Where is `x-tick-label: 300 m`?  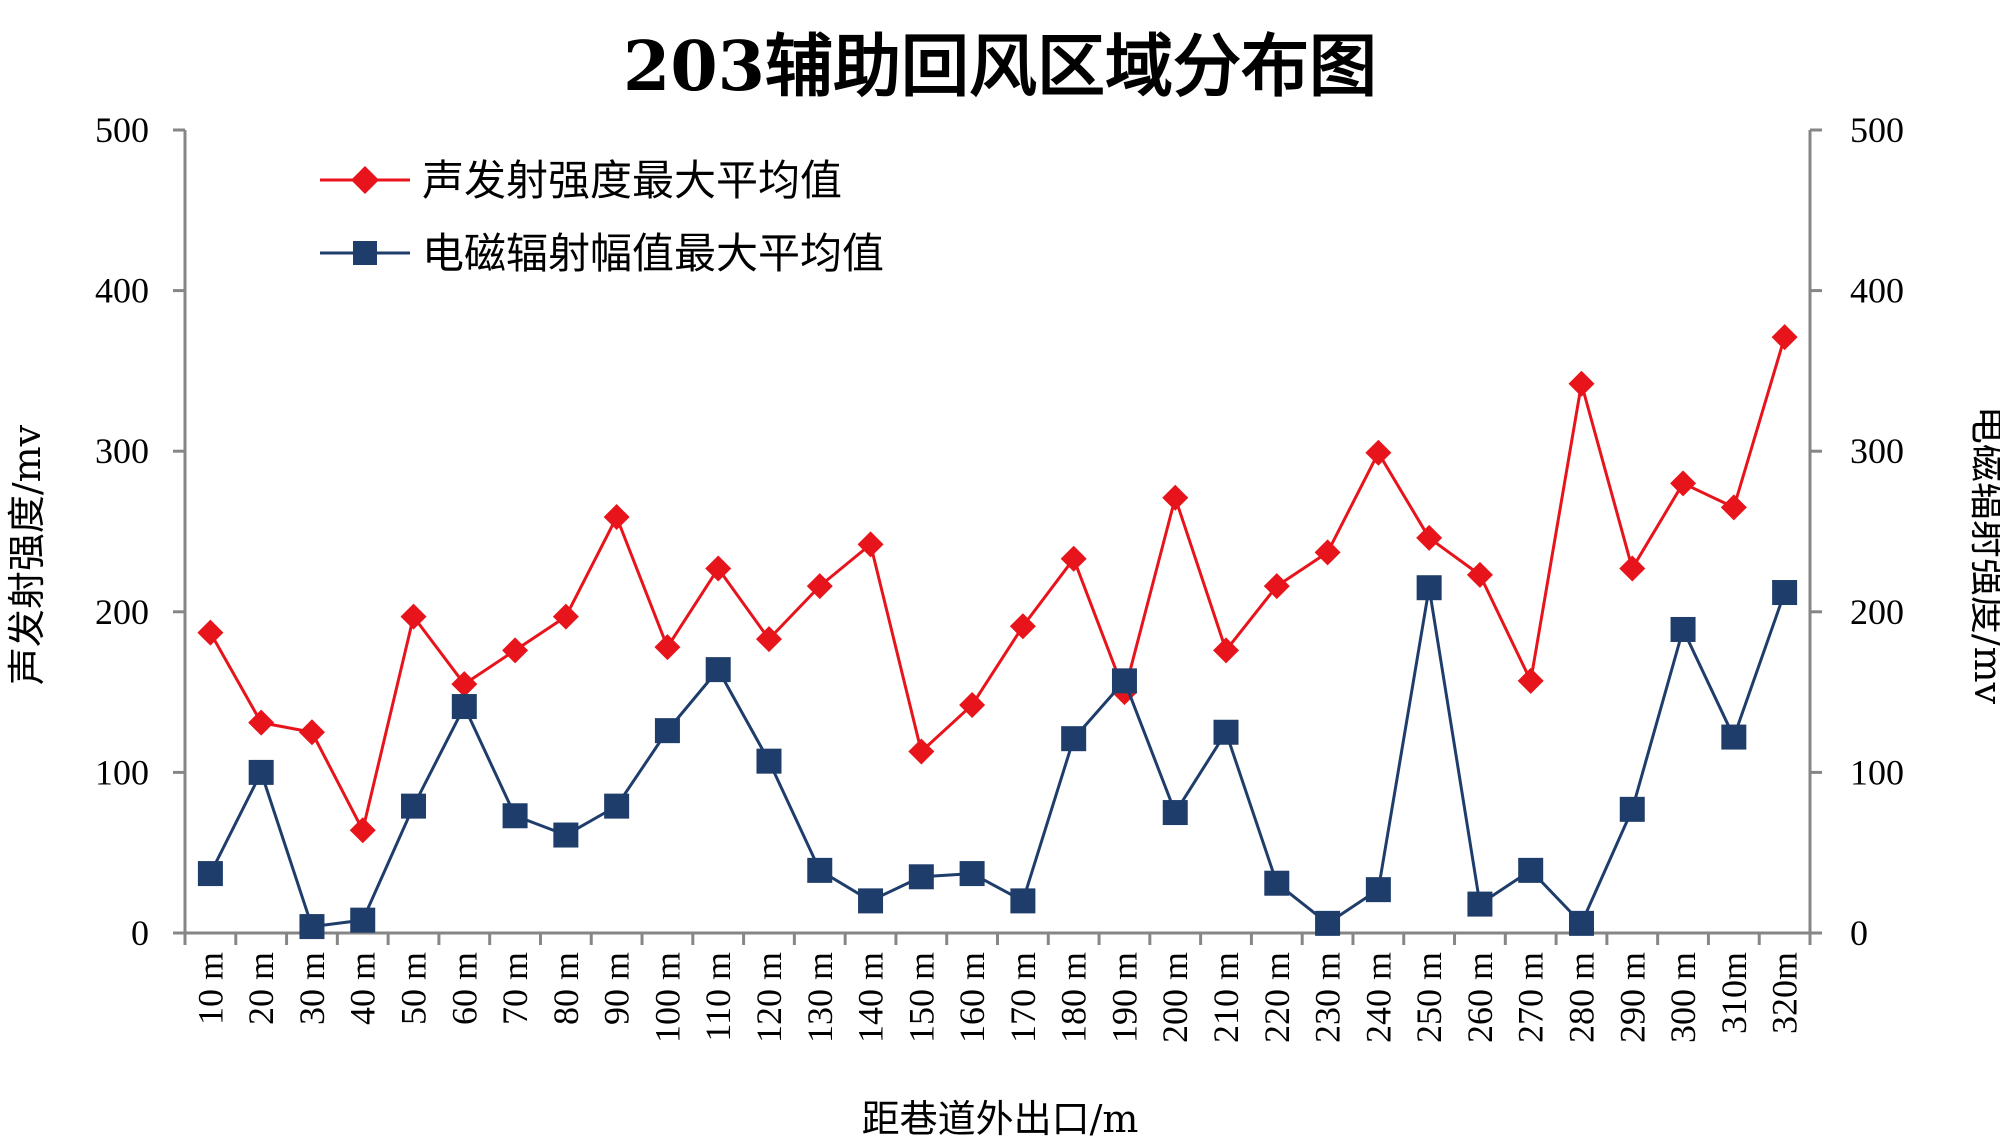 x-tick-label: 300 m is located at coordinates (1683, 997).